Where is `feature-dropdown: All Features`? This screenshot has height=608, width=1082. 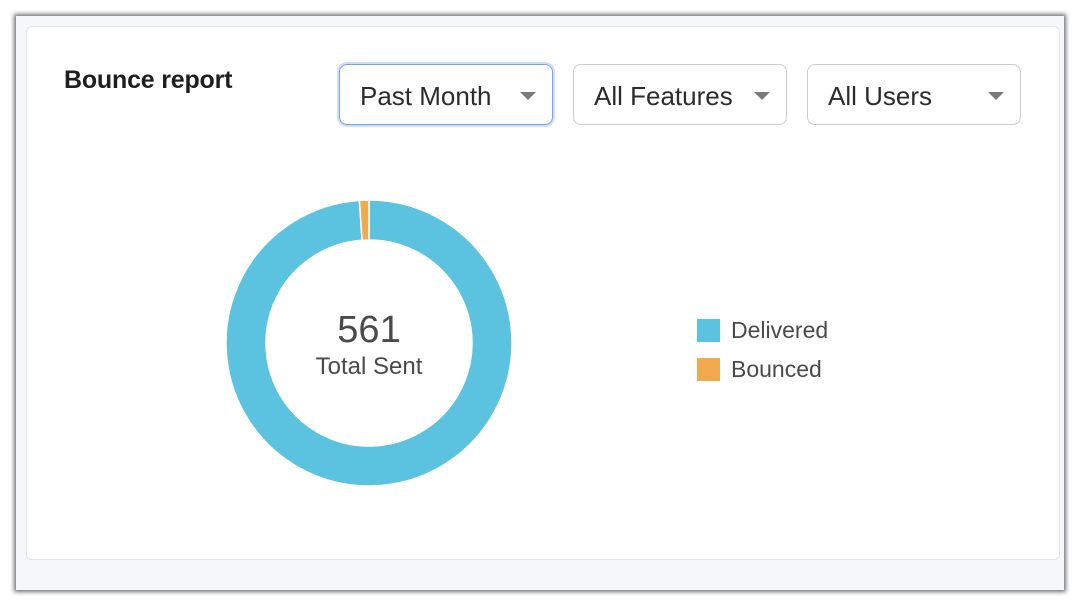 feature-dropdown: All Features is located at coordinates (680, 94).